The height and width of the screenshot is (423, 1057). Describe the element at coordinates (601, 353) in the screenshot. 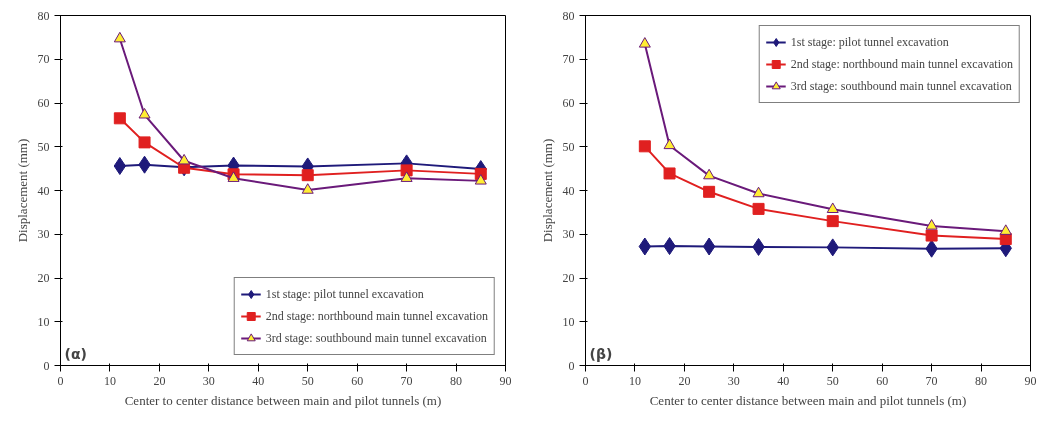

I see `annotation: (β)` at that location.